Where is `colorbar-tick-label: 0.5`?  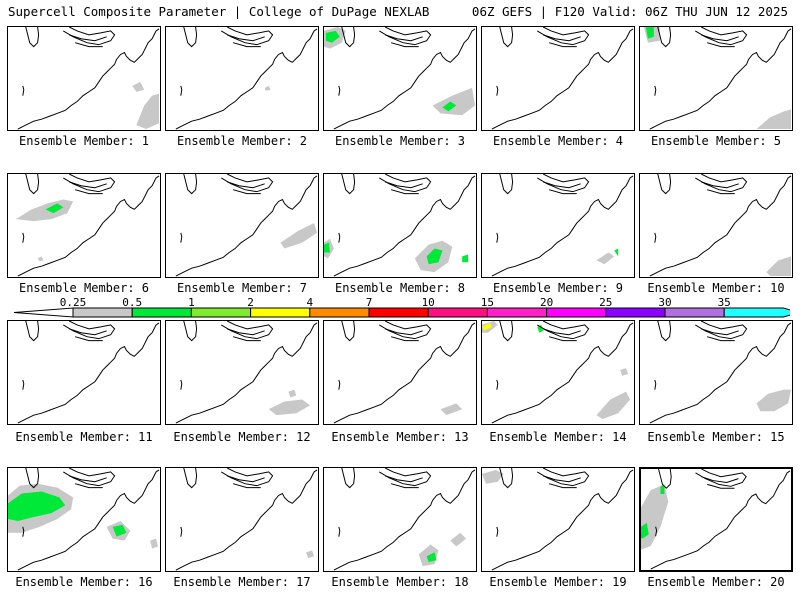
colorbar-tick-label: 0.5 is located at coordinates (132, 302).